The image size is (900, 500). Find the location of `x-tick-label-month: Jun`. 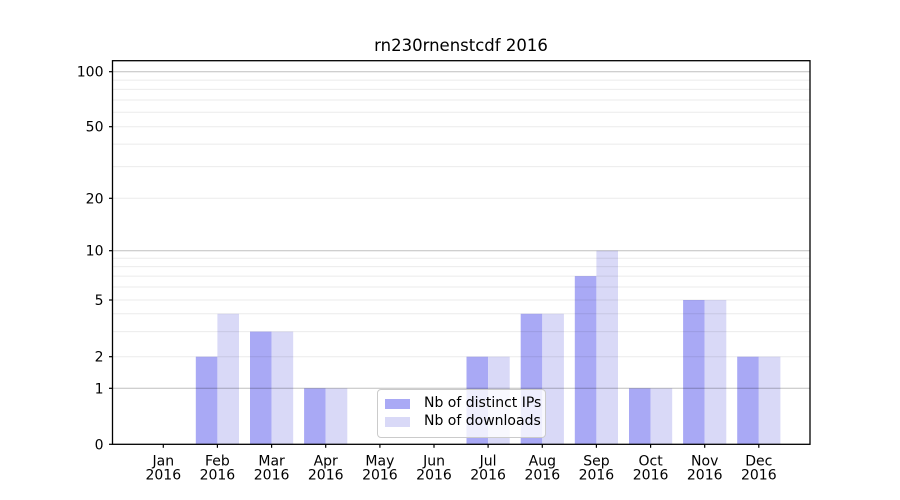

x-tick-label-month: Jun is located at coordinates (433, 462).